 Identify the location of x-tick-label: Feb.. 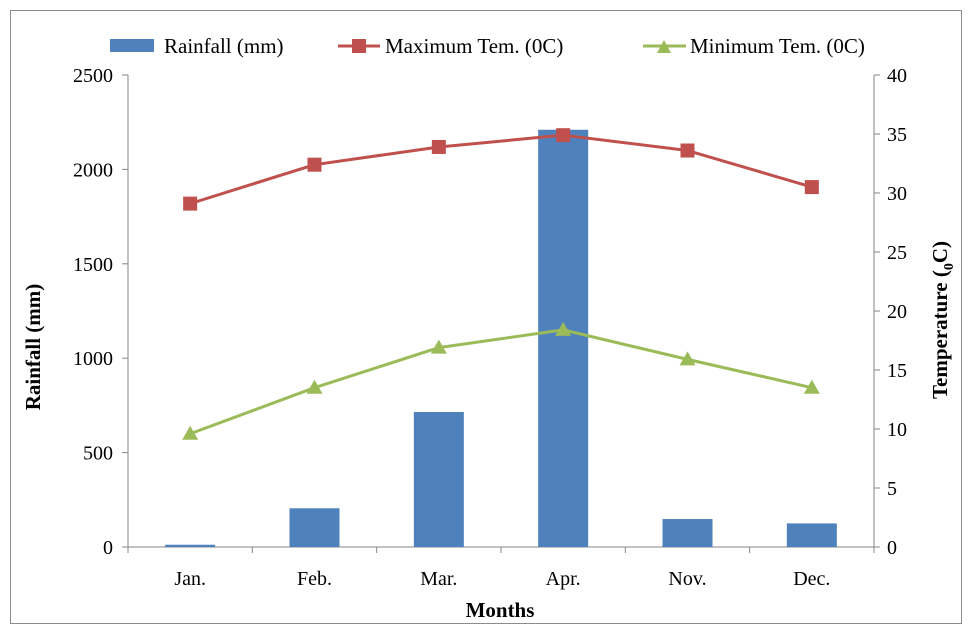
(314, 579).